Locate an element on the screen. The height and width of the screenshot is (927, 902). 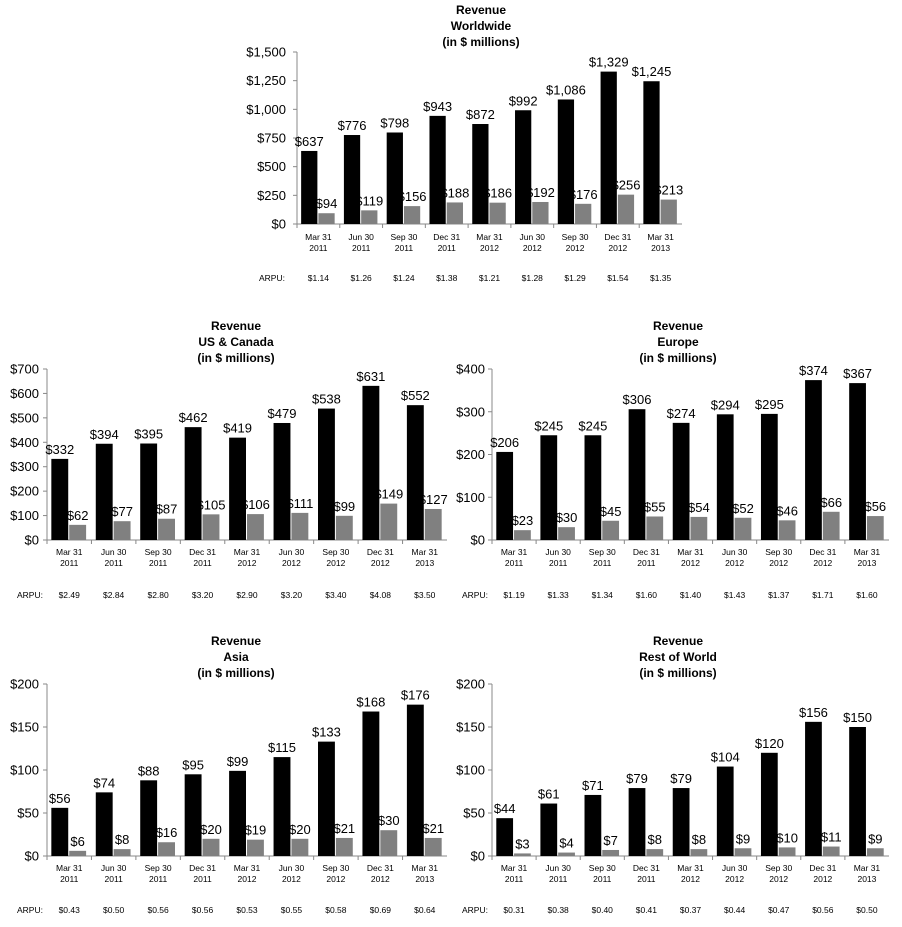
y-tick-label: $200 is located at coordinates (24, 491).